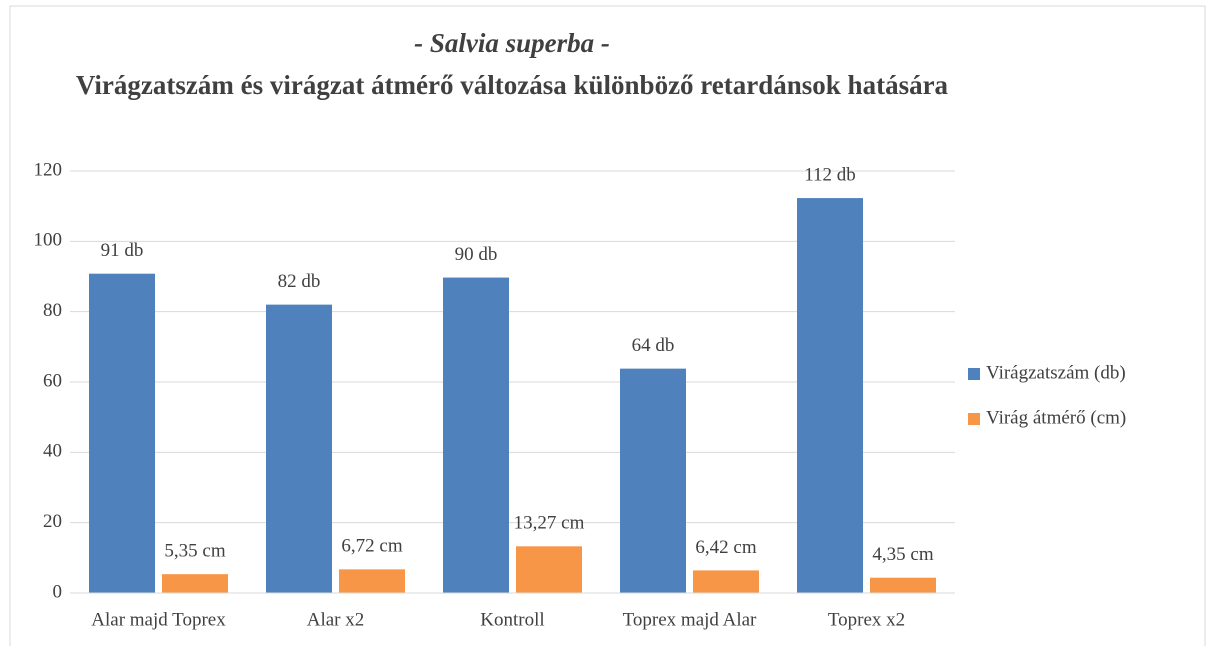 The width and height of the screenshot is (1215, 651). Describe the element at coordinates (1056, 372) in the screenshot. I see `legend-label: Virágzatszám (db)` at that location.